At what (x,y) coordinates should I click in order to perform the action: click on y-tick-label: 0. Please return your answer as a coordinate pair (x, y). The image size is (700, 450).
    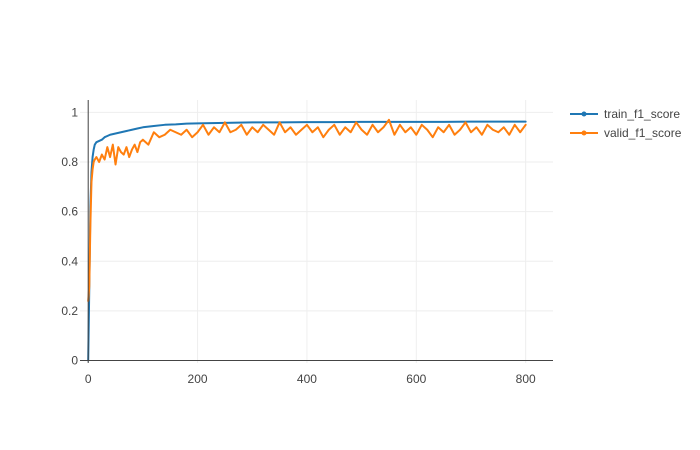
    Looking at the image, I should click on (74, 361).